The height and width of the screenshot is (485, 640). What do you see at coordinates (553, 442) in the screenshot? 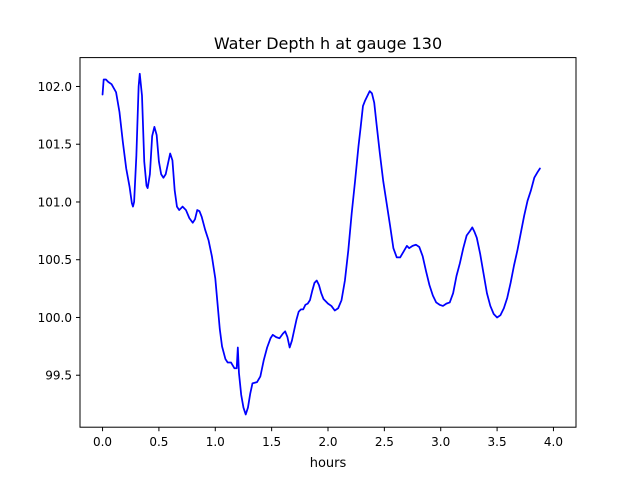
I see `x-tick-label: 4.0` at bounding box center [553, 442].